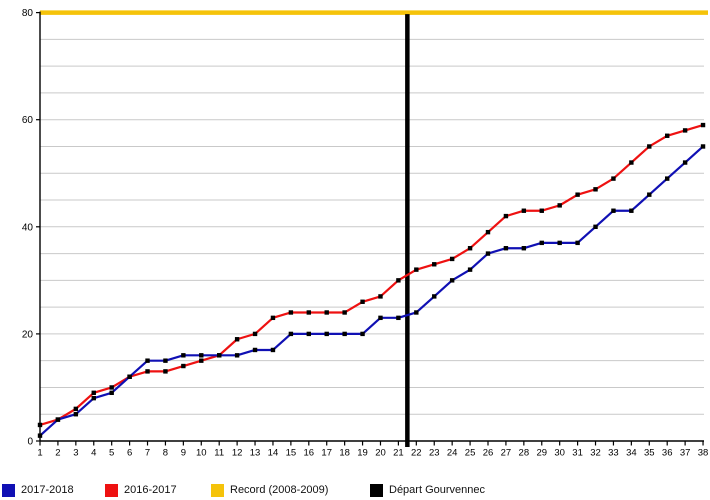  Describe the element at coordinates (28, 334) in the screenshot. I see `y-tick-label: 20` at that location.